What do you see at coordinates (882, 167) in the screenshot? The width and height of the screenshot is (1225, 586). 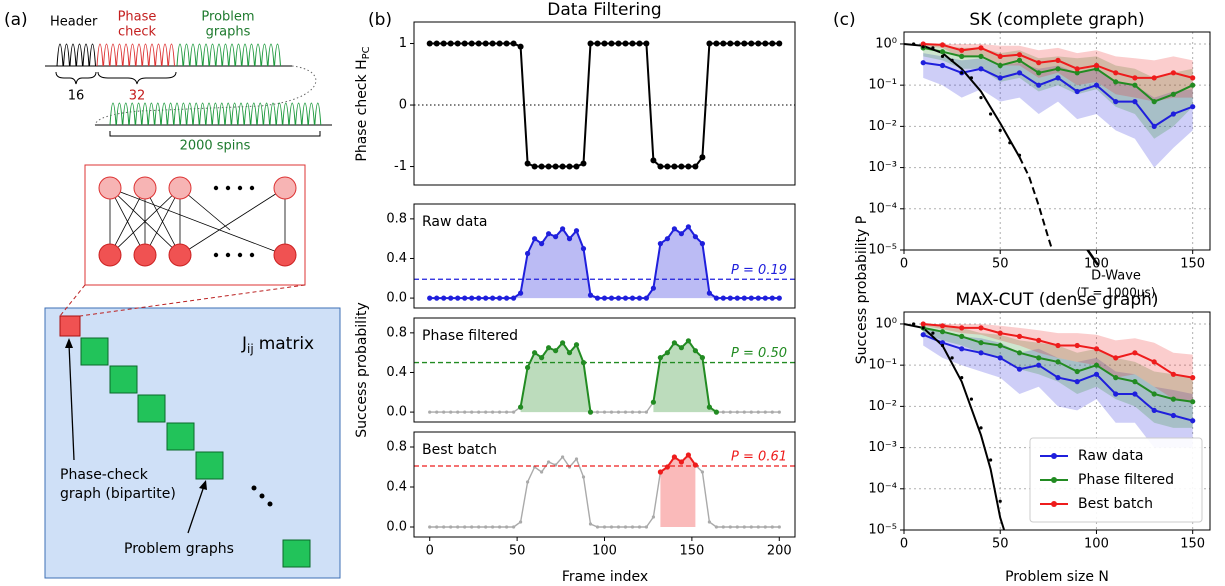 I see `y-tick-label: 10⁻³` at bounding box center [882, 167].